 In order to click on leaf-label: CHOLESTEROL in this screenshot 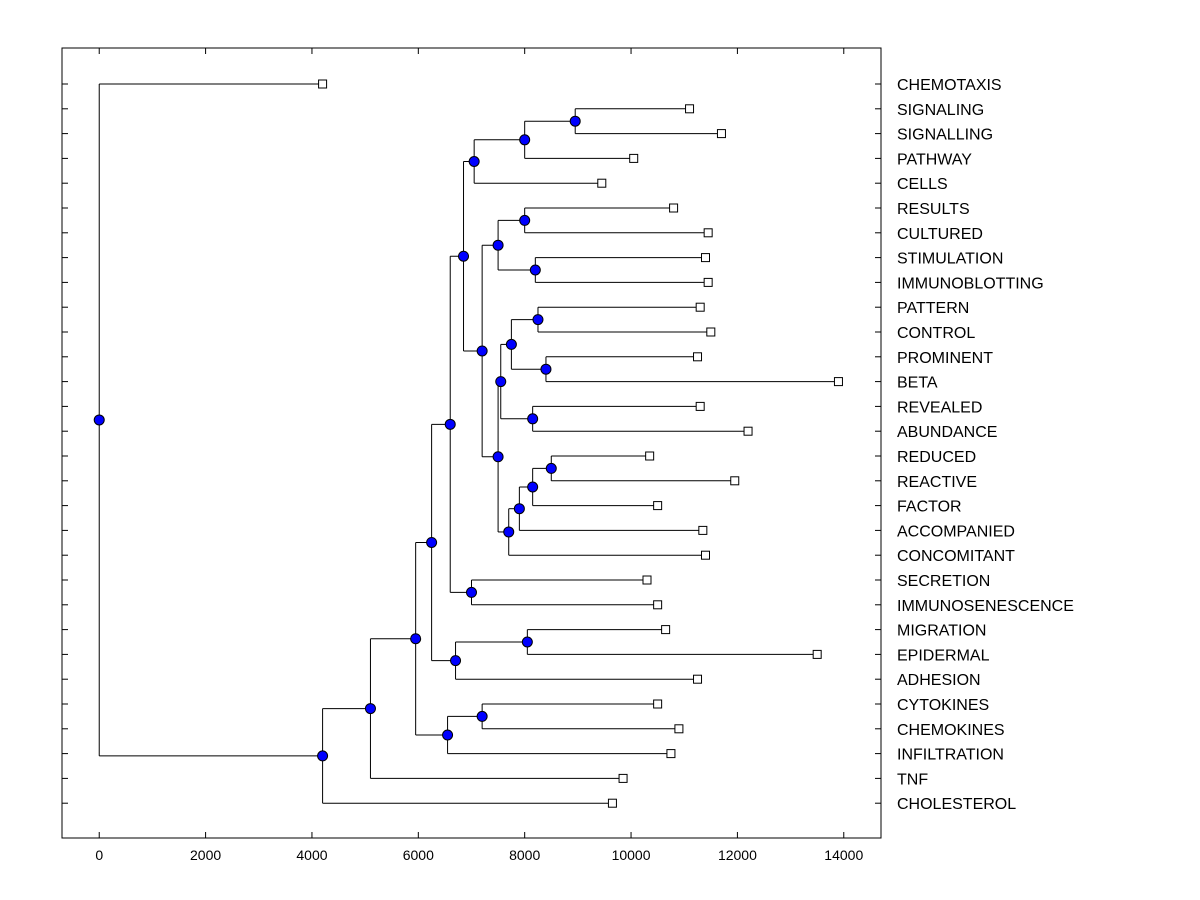, I will do `click(956, 804)`.